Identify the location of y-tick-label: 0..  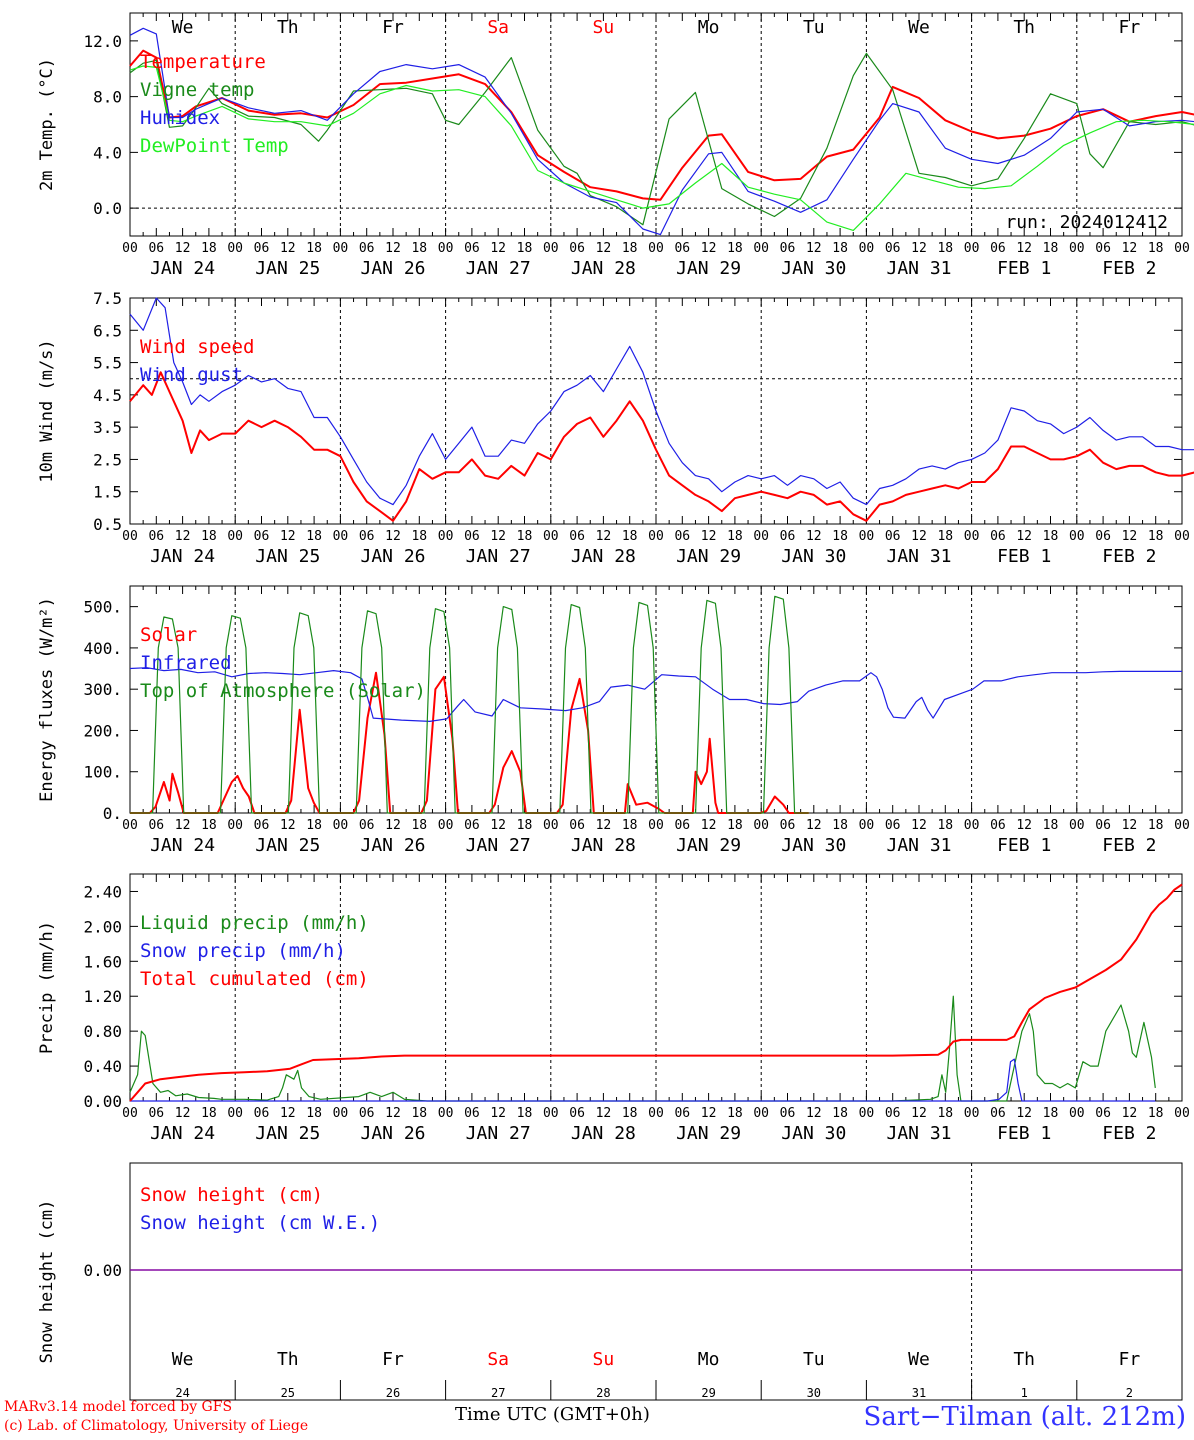
(112, 813).